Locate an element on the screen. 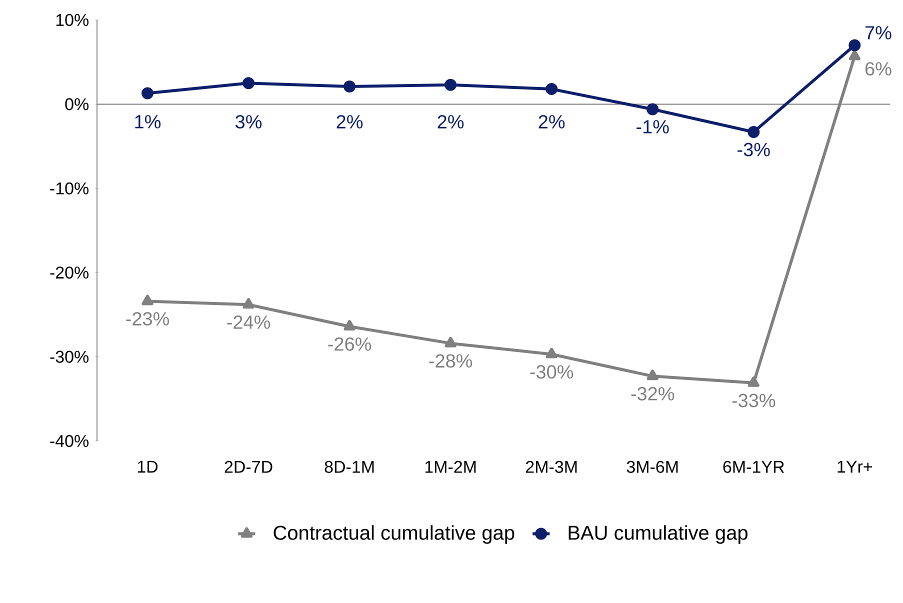  x-tick-label: 8D-1M is located at coordinates (349, 466).